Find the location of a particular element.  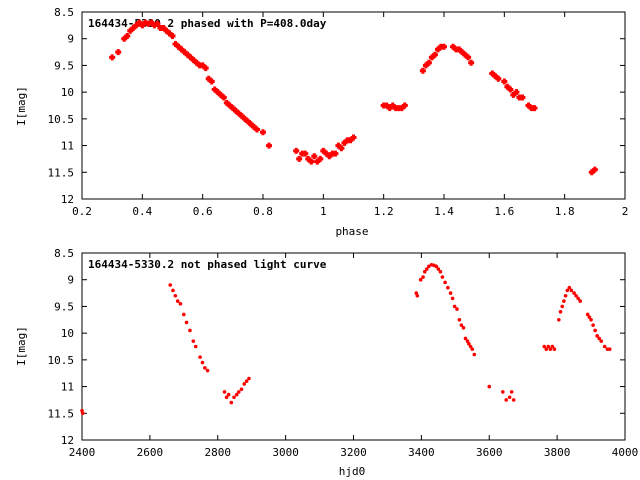

x-tick-label: 3200 is located at coordinates (353, 452).